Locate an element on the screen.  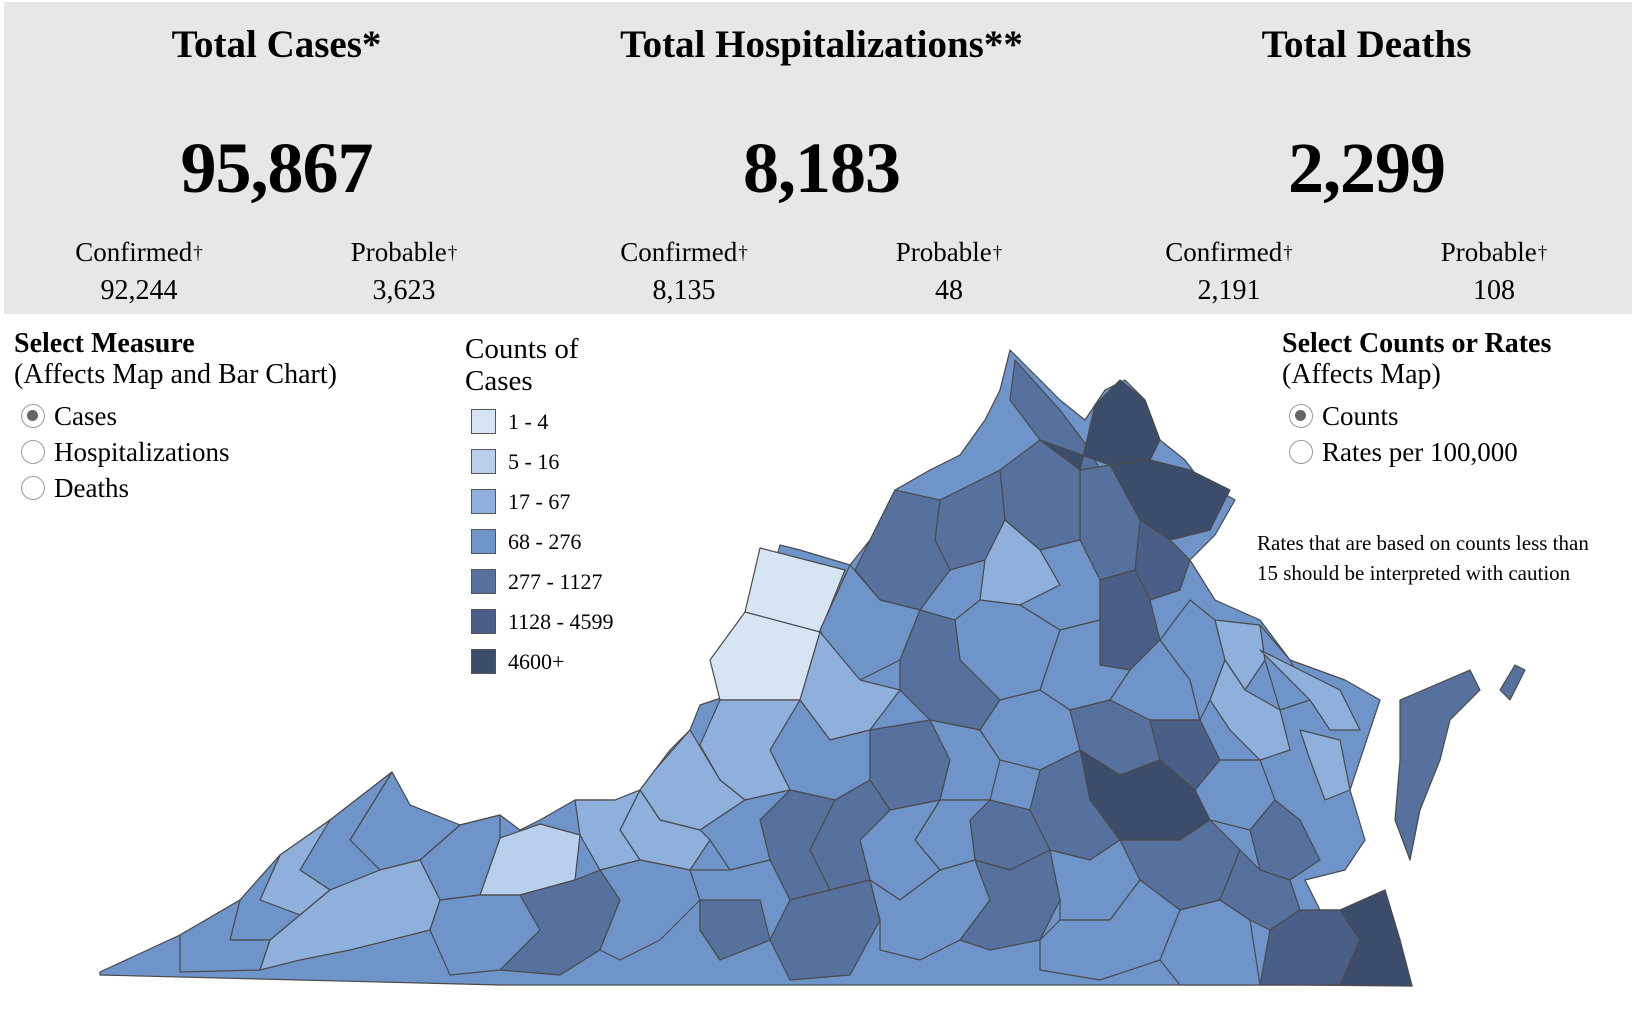
cases-probable-label: Probable is located at coordinates (398, 252).